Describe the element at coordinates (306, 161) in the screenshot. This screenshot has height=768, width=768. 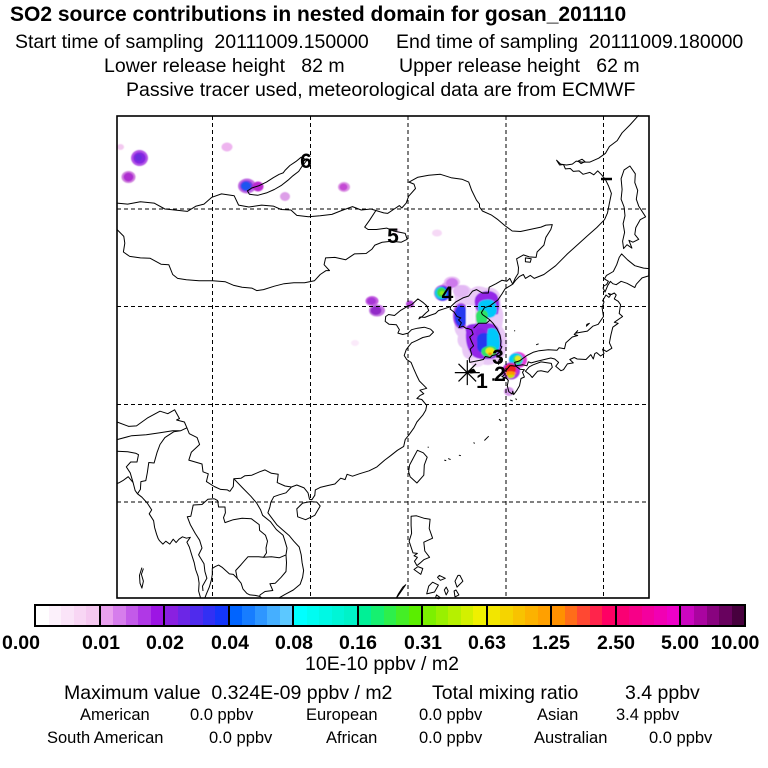
I see `svg-text: 6` at that location.